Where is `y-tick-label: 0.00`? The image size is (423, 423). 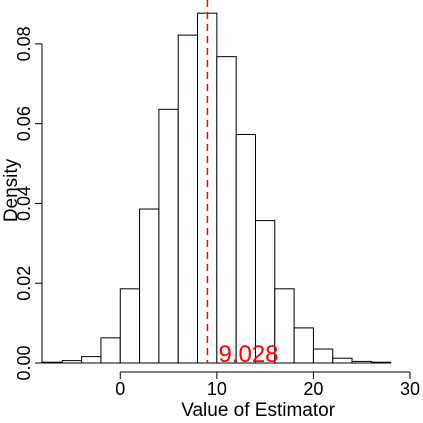
y-tick-label: 0.00 is located at coordinates (24, 362).